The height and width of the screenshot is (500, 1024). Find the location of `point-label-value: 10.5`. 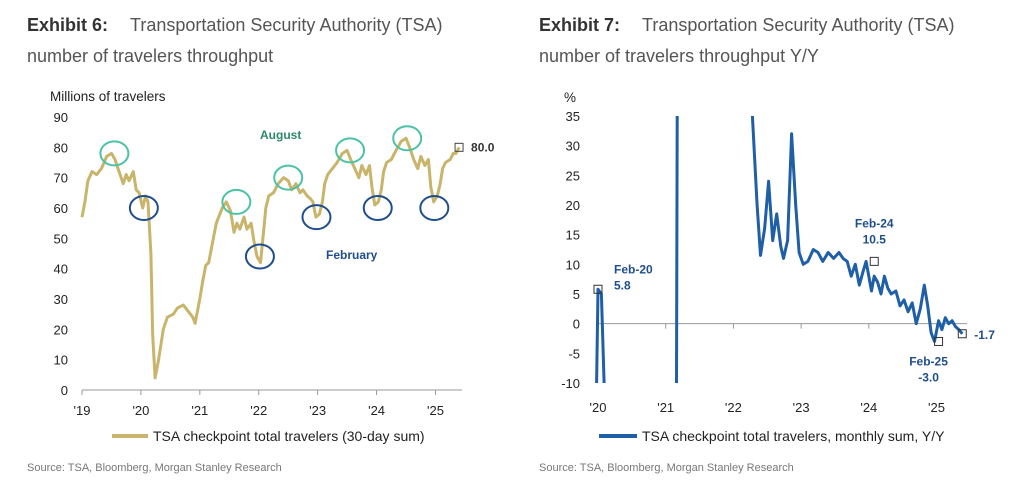

point-label-value: 10.5 is located at coordinates (875, 239).